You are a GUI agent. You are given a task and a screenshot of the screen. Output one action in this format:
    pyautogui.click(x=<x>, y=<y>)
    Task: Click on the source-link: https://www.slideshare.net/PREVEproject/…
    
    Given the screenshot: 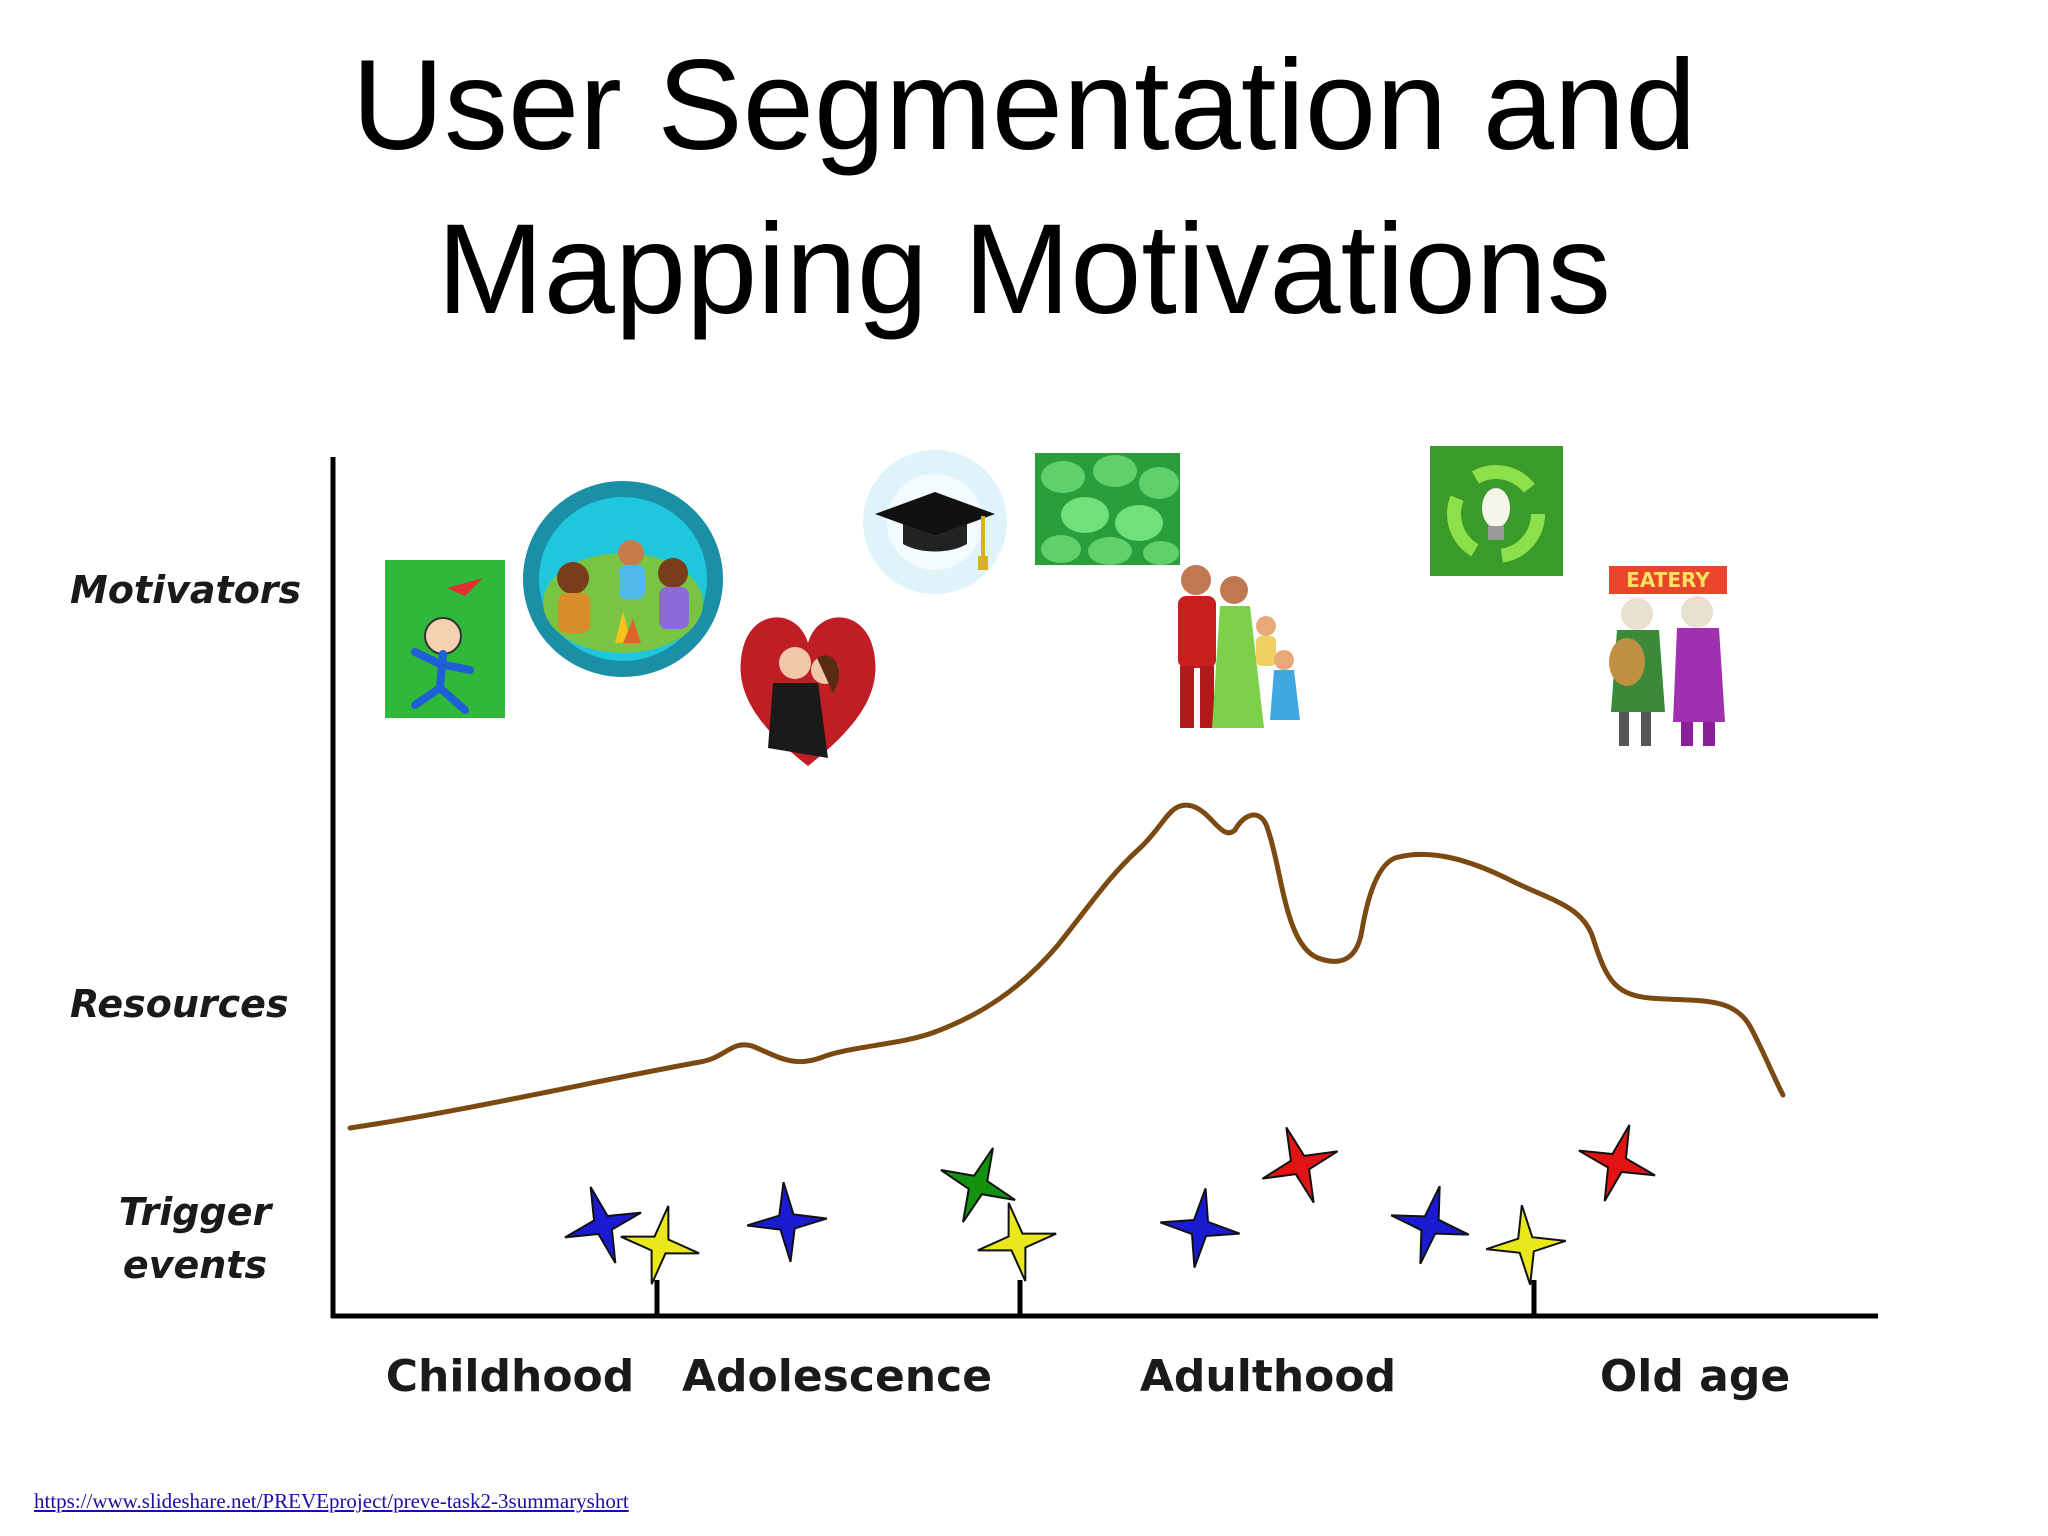 What is the action you would take?
    pyautogui.click(x=331, y=1501)
    